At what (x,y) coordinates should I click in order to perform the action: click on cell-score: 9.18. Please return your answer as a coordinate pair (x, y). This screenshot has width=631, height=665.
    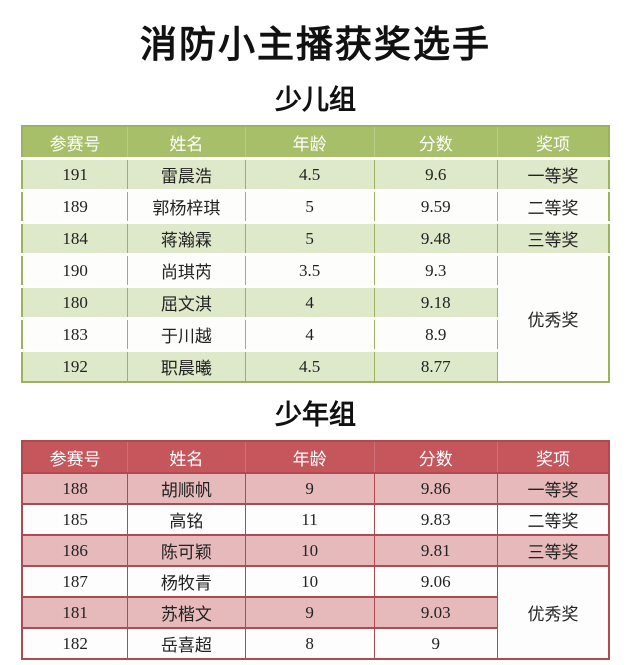
    Looking at the image, I should click on (435, 302).